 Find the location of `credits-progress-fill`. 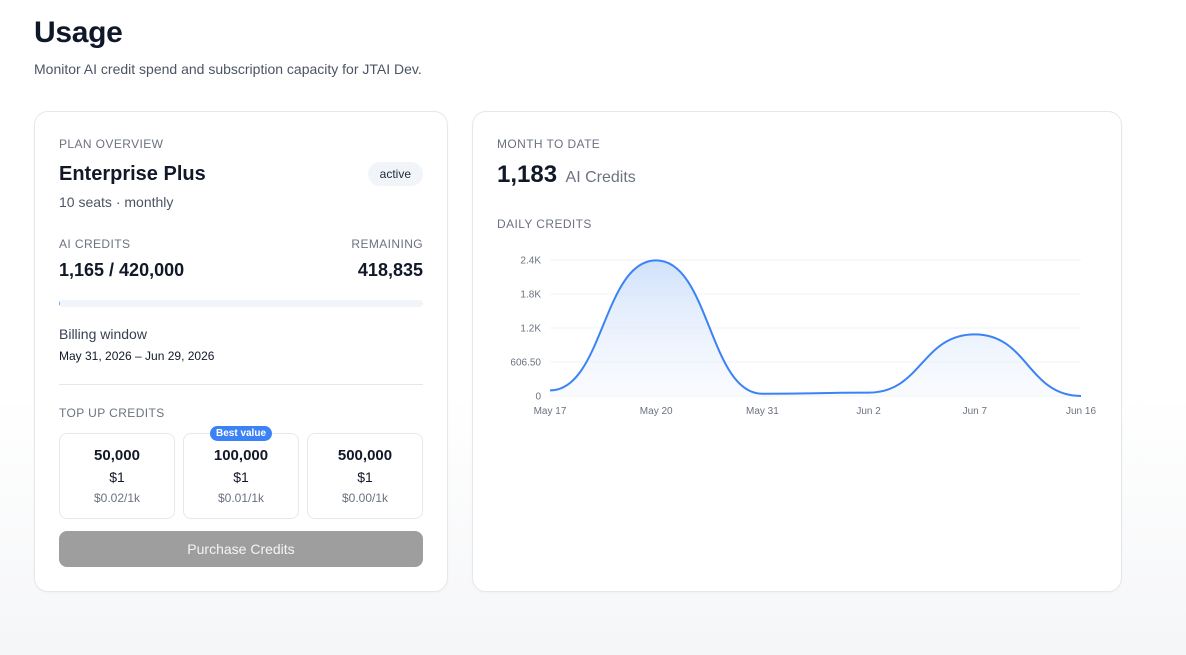

credits-progress-fill is located at coordinates (60, 303).